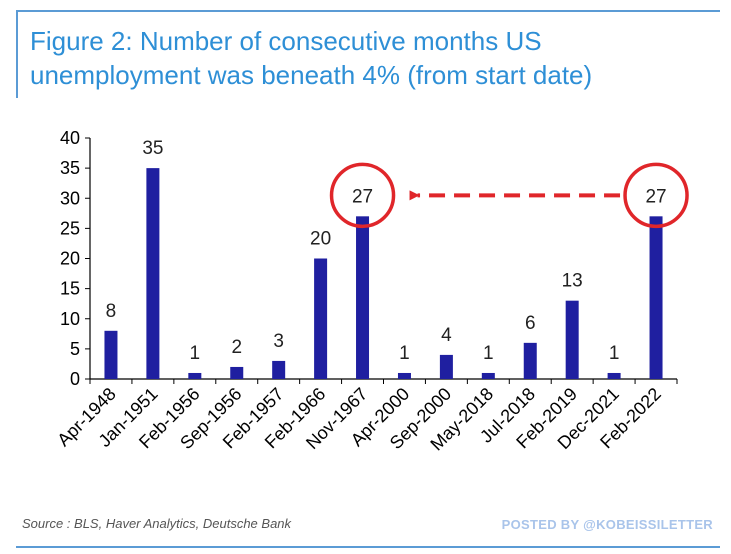 This screenshot has height=554, width=731. What do you see at coordinates (75, 349) in the screenshot?
I see `y-tick-label: 5` at bounding box center [75, 349].